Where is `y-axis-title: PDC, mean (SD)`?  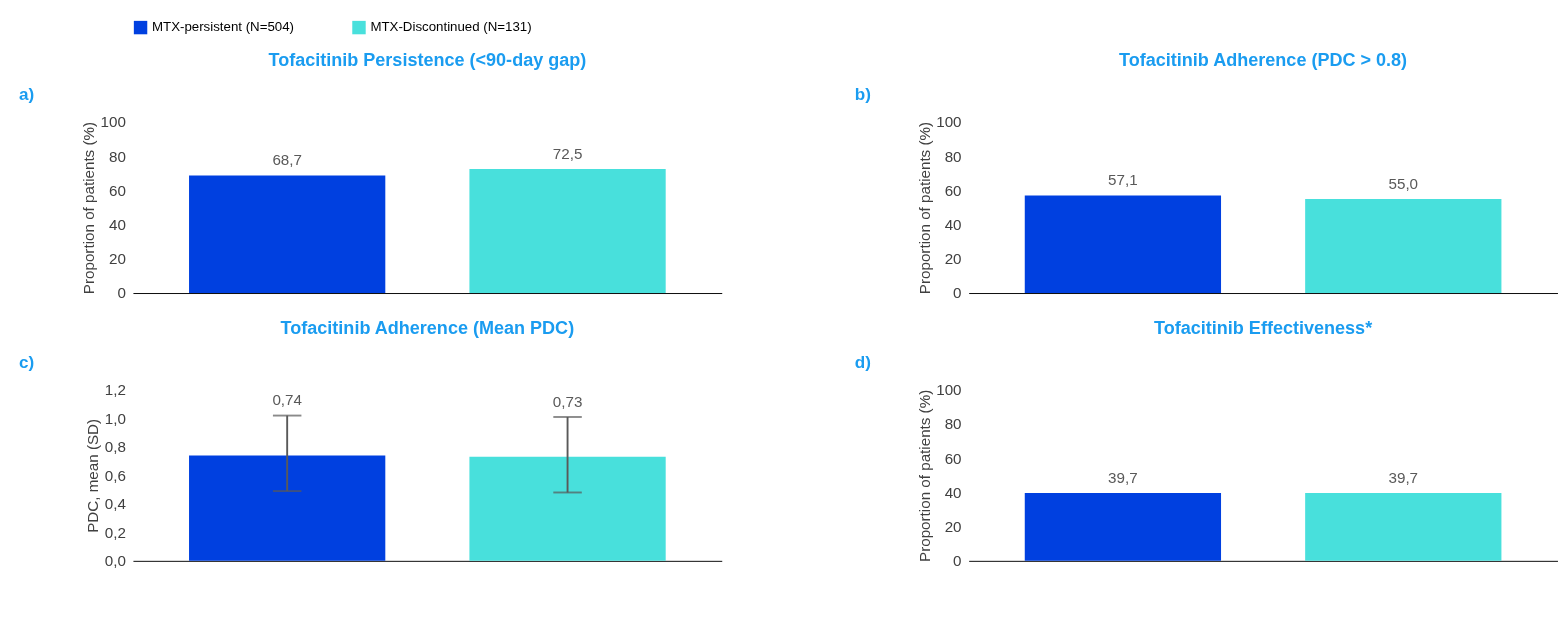
y-axis-title: PDC, mean (SD) is located at coordinates (93, 475).